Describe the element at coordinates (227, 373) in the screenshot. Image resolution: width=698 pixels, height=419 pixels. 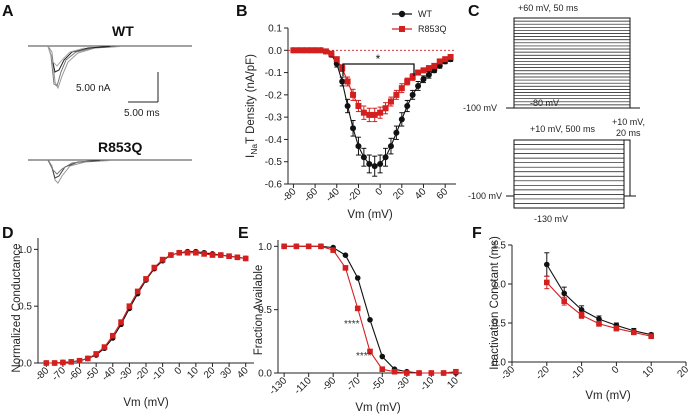
I see `chart-d-x-tick-label: 30` at that location.